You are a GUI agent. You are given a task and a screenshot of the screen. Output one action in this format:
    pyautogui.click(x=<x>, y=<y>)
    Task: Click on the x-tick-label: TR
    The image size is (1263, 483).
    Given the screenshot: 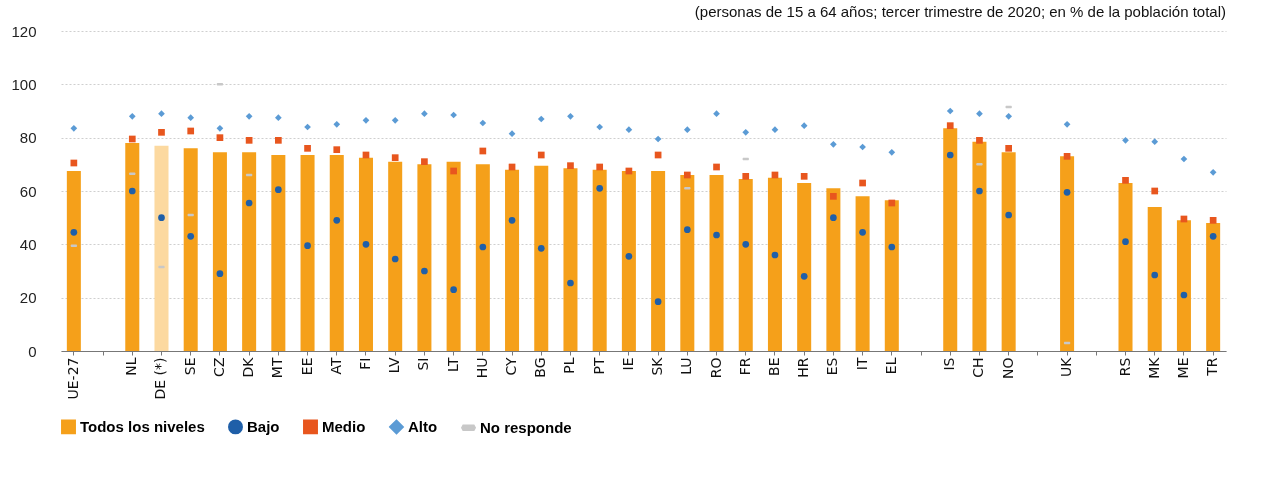 What is the action you would take?
    pyautogui.click(x=1212, y=367)
    